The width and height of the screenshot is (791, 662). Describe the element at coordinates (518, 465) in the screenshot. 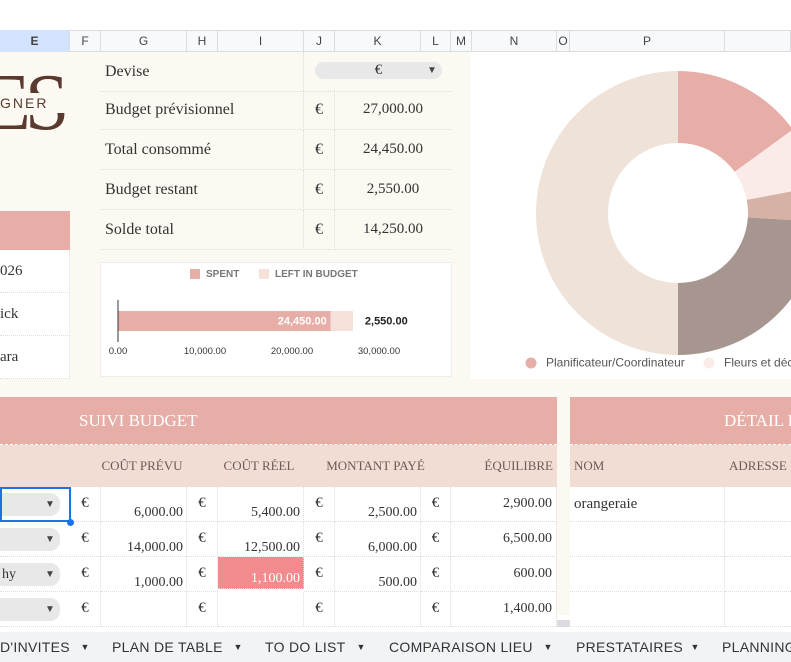

I see `column-title: ÉQUILIBRE` at that location.